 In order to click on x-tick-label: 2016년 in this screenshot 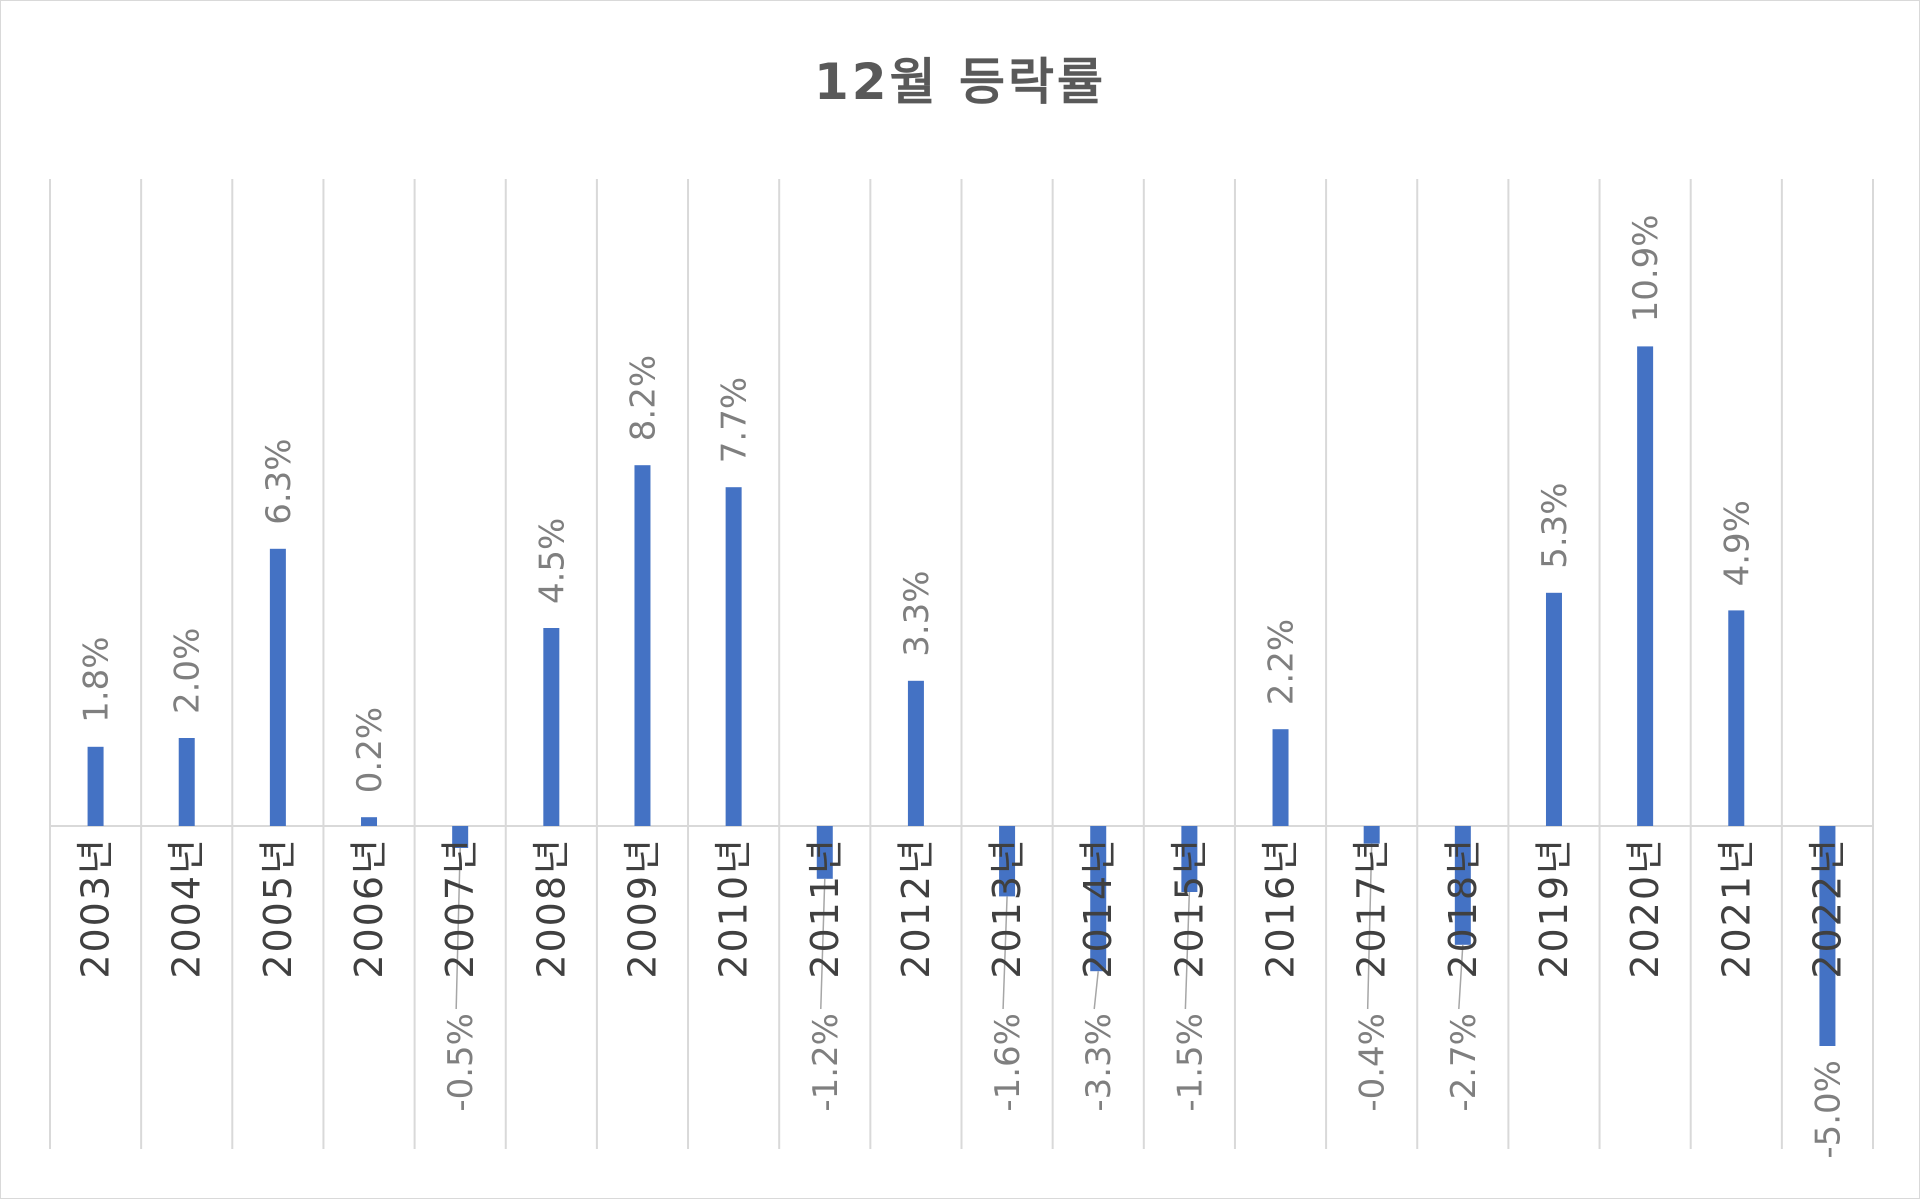, I will do `click(1281, 908)`.